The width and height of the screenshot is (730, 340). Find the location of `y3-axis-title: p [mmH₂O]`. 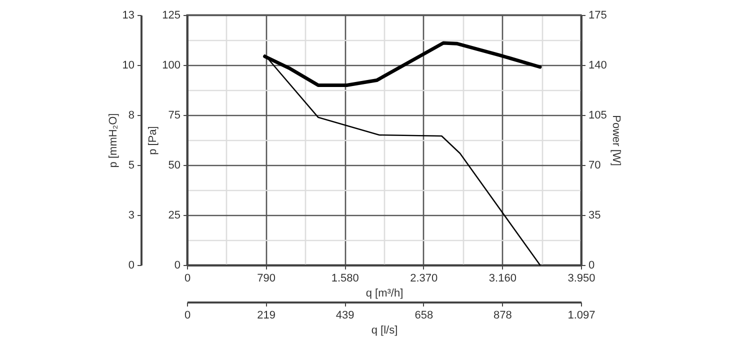

y3-axis-title: p [mmH₂O] is located at coordinates (113, 140).